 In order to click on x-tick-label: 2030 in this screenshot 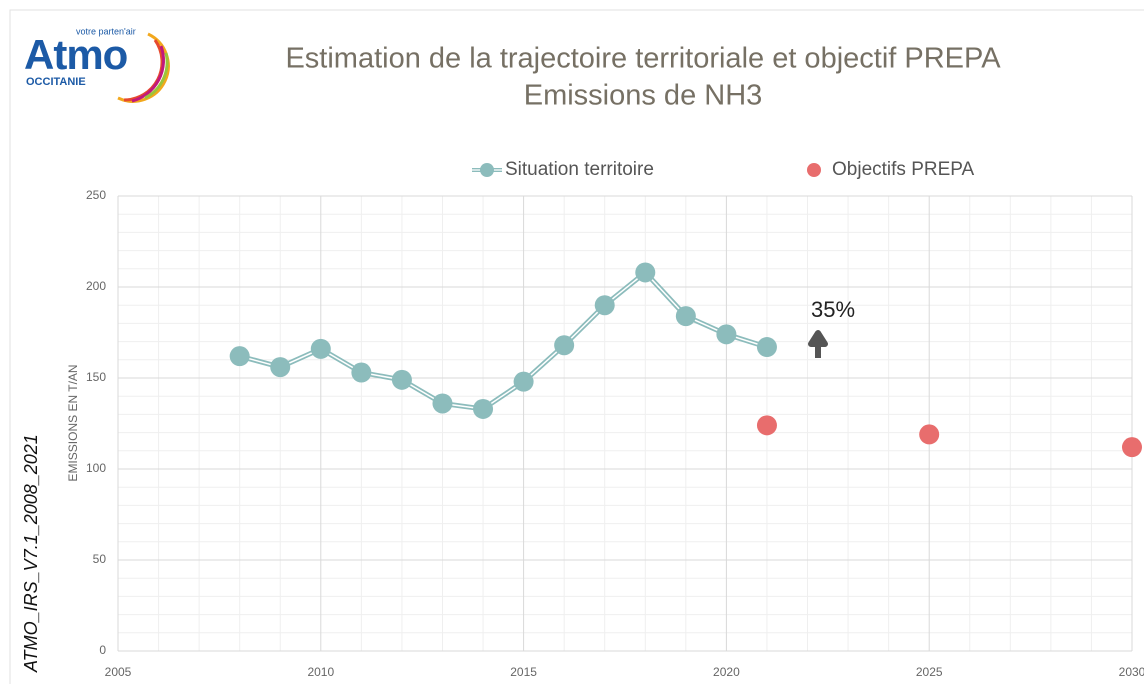, I will do `click(1131, 672)`.